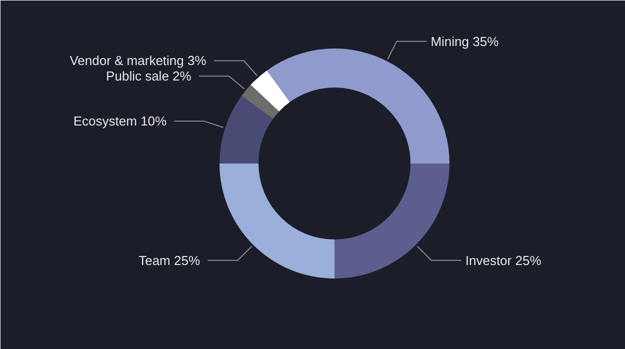 The width and height of the screenshot is (625, 349). What do you see at coordinates (465, 41) in the screenshot?
I see `slice-label: Mining 35%` at bounding box center [465, 41].